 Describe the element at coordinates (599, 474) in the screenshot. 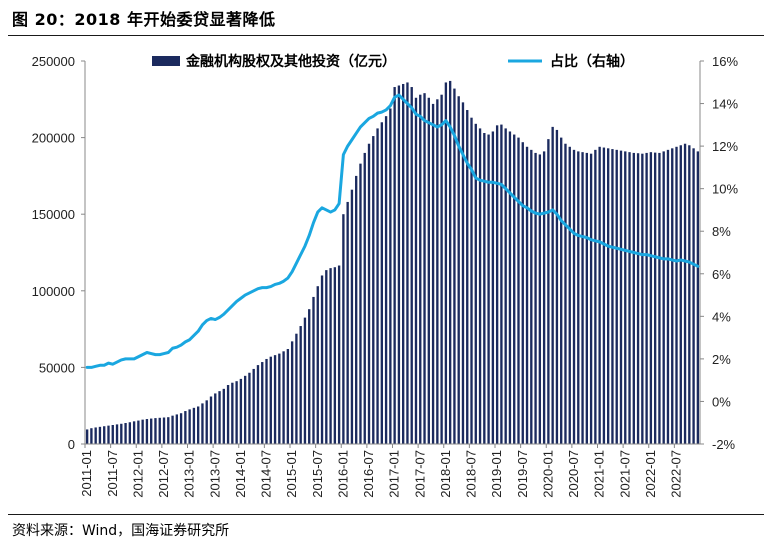

I see `x-tick-label: 2021-01` at that location.